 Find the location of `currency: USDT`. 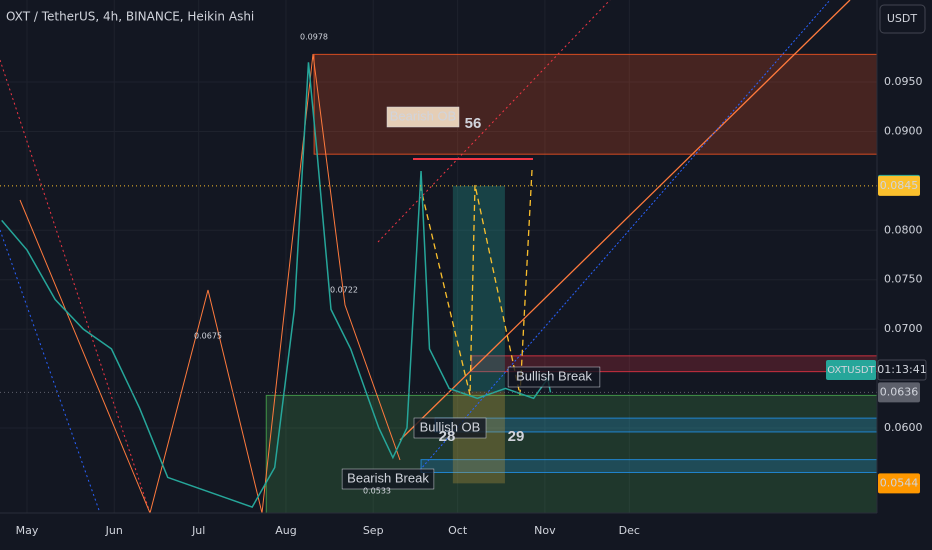

currency: USDT is located at coordinates (902, 18).